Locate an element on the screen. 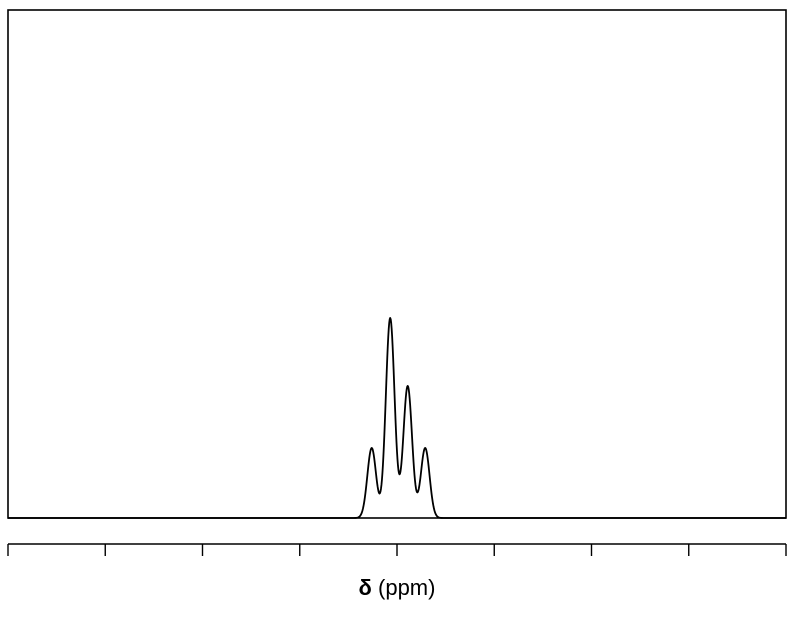 Image resolution: width=794 pixels, height=626 pixels. x-axis-unit: (ppm) is located at coordinates (403, 587).